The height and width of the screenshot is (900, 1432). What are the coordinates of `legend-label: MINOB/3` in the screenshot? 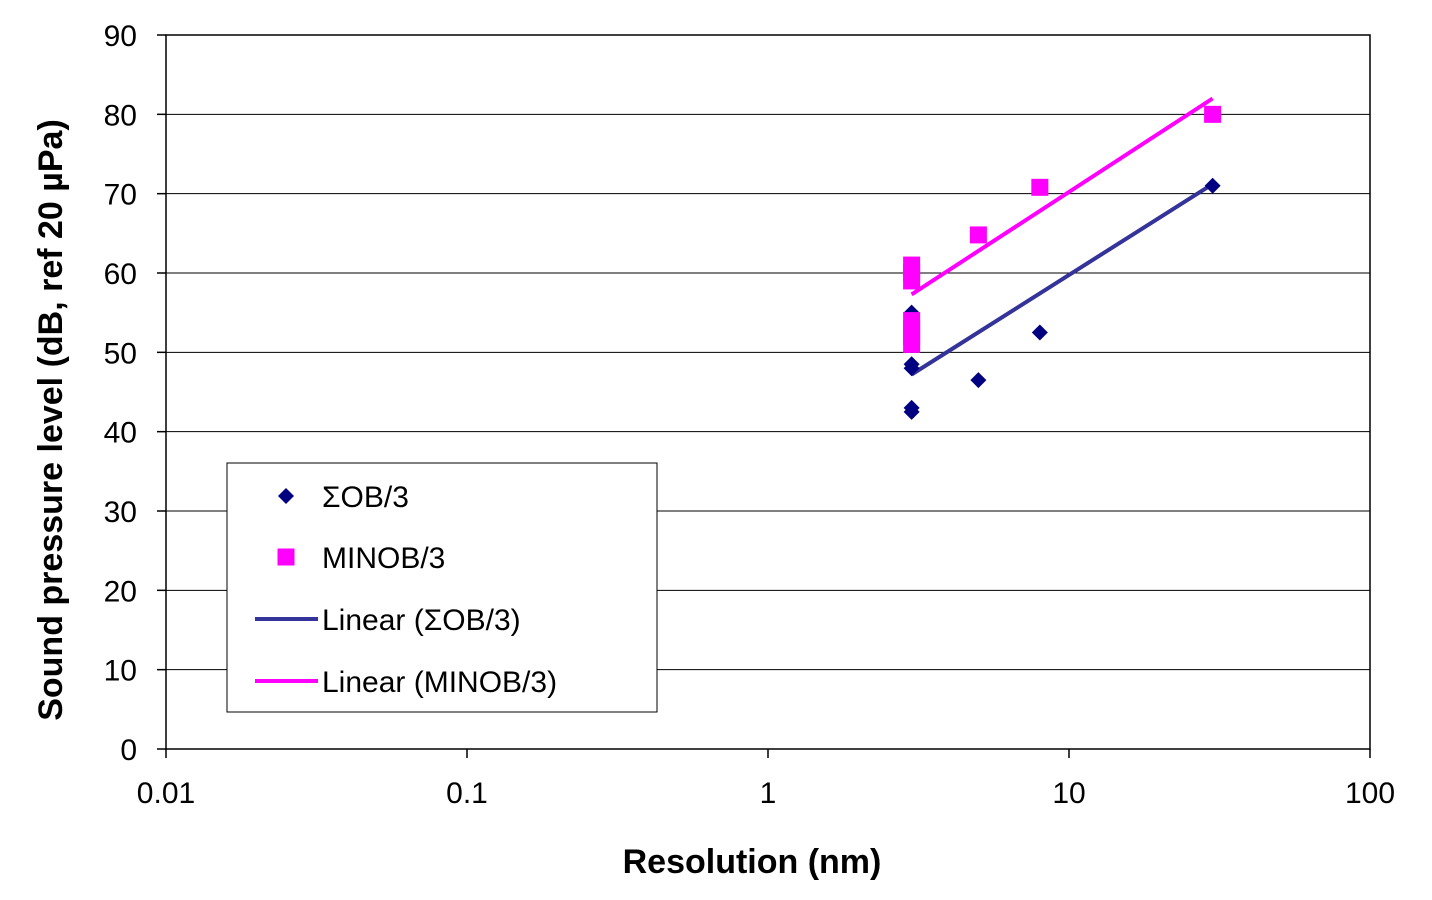 It's located at (383, 558).